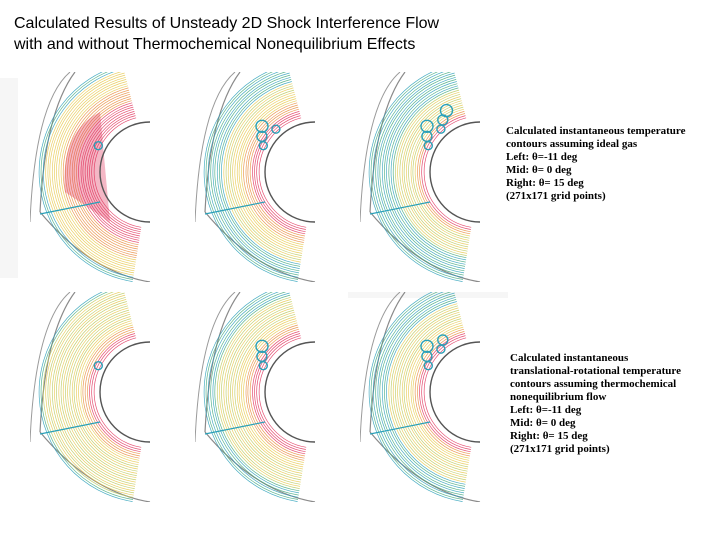 Image resolution: width=720 pixels, height=540 pixels. Describe the element at coordinates (569, 358) in the screenshot. I see `bottom-caption-line: Calculated instantaneous` at that location.